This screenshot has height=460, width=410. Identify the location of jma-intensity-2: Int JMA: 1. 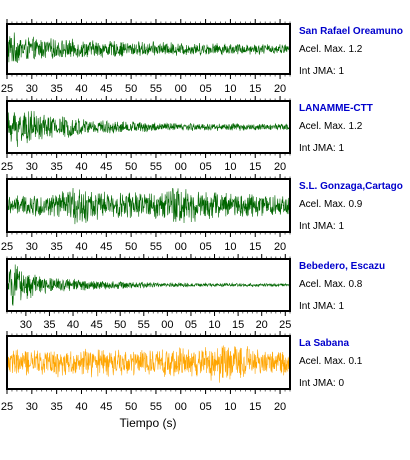
(321, 148).